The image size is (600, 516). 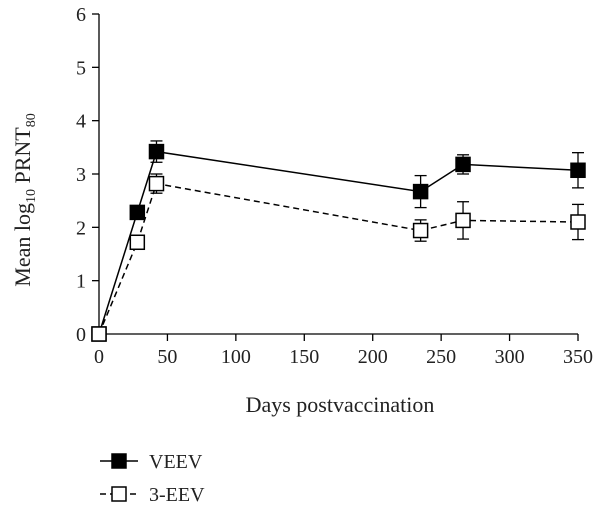 What do you see at coordinates (236, 357) in the screenshot?
I see `x-tick-label: 100` at bounding box center [236, 357].